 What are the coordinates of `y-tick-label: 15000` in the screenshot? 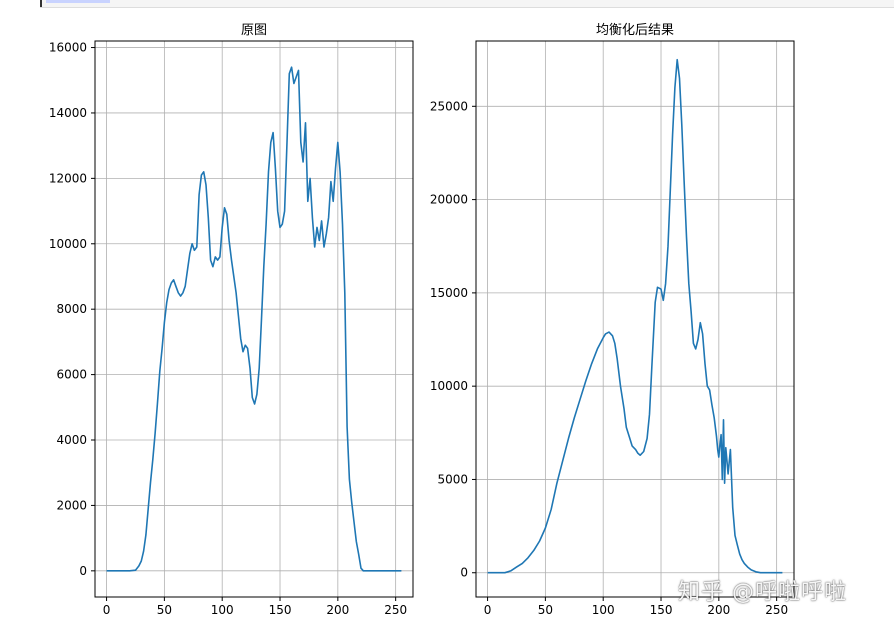 It's located at (449, 293).